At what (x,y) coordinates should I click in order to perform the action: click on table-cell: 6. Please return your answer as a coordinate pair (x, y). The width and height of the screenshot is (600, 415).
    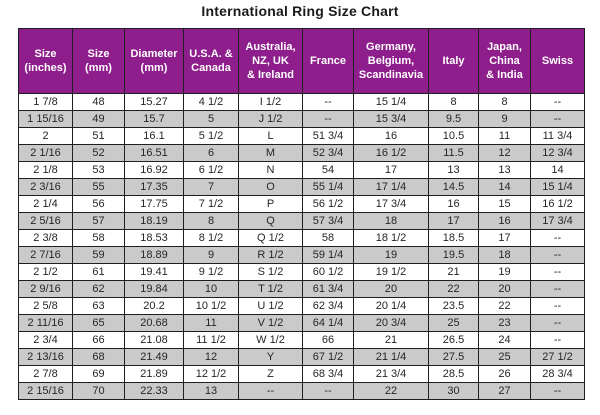
    Looking at the image, I should click on (211, 153).